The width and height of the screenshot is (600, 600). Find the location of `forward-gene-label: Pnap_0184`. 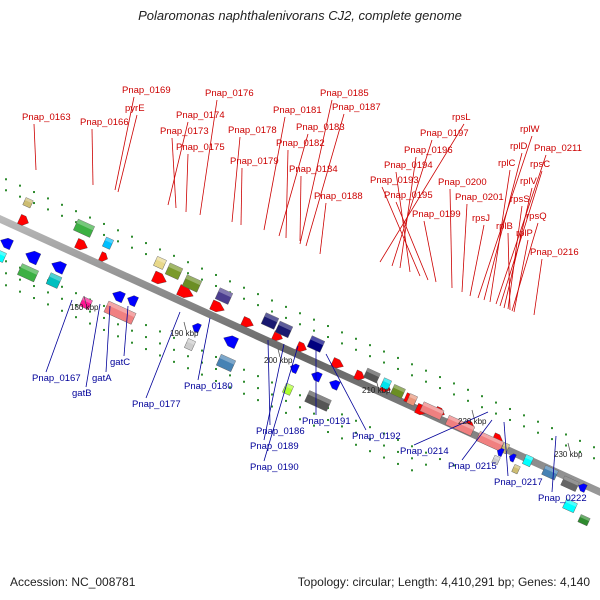

forward-gene-label: Pnap_0184 is located at coordinates (313, 169).